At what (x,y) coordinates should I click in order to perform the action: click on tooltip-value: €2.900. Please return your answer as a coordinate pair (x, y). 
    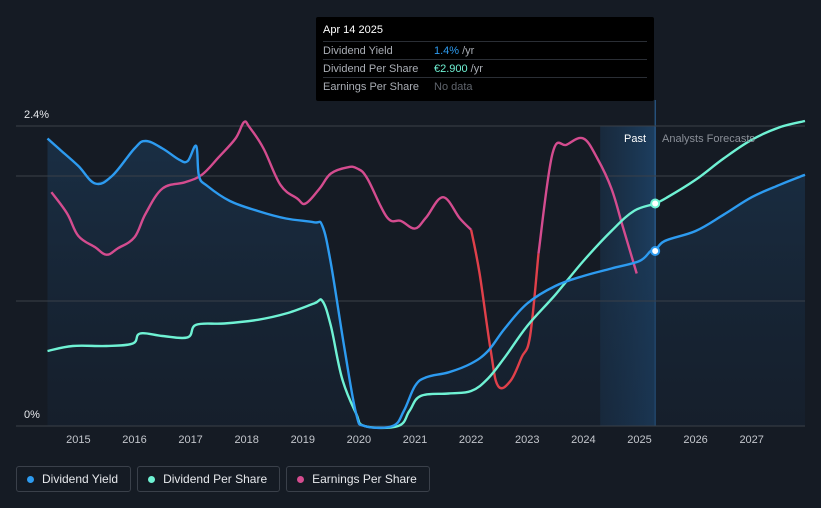
    Looking at the image, I should click on (451, 68).